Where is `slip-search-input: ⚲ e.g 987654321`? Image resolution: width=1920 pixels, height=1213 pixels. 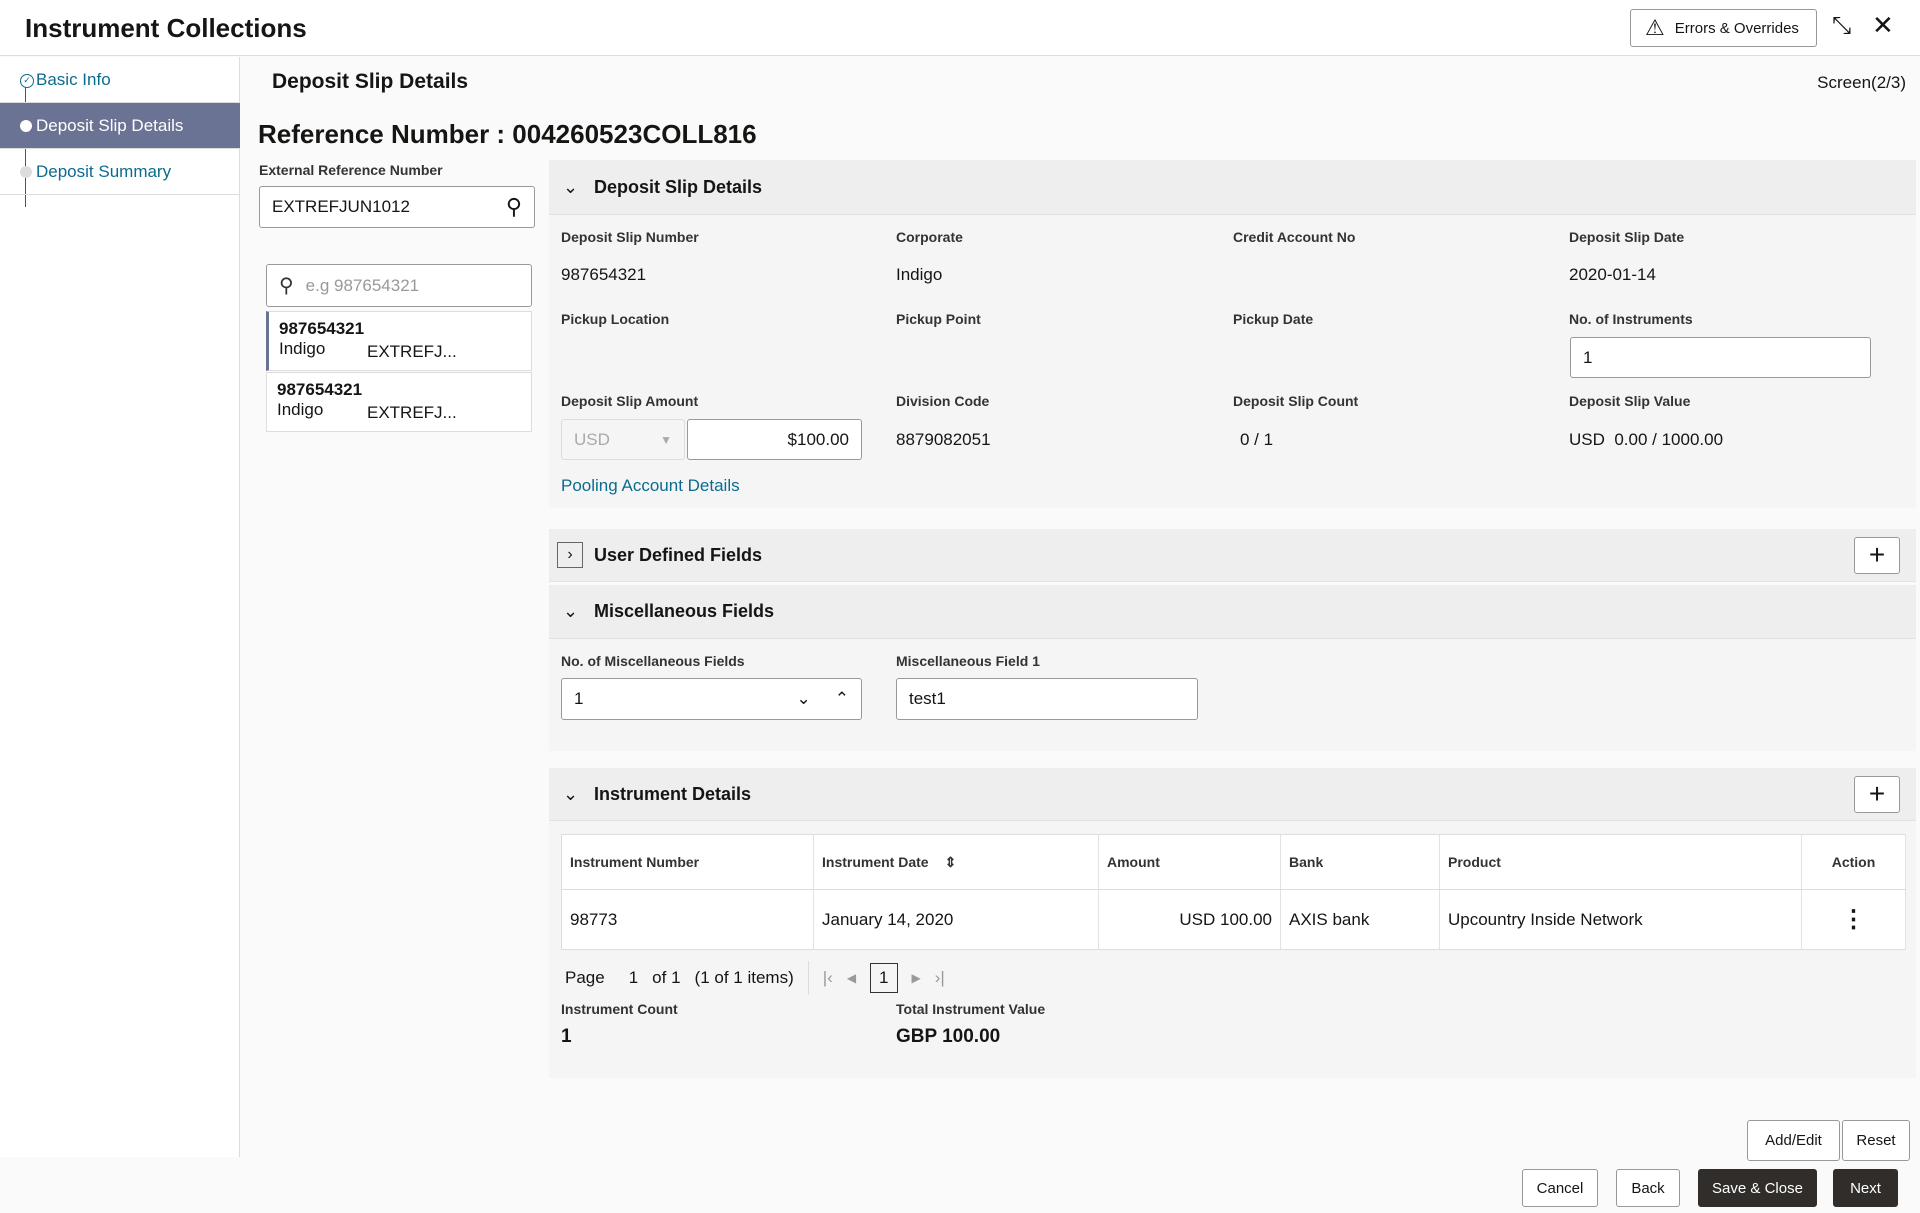
slip-search-input: ⚲ e.g 987654321 is located at coordinates (399, 285).